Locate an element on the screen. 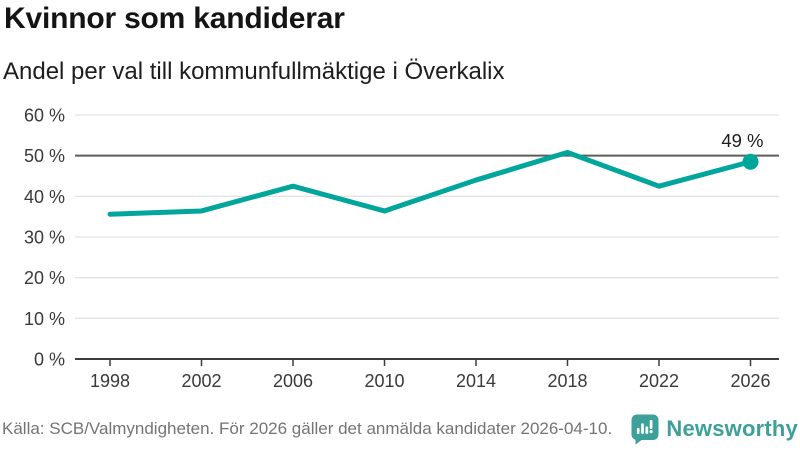 Image resolution: width=800 pixels, height=450 pixels. x-axis-label: 2006 is located at coordinates (293, 381).